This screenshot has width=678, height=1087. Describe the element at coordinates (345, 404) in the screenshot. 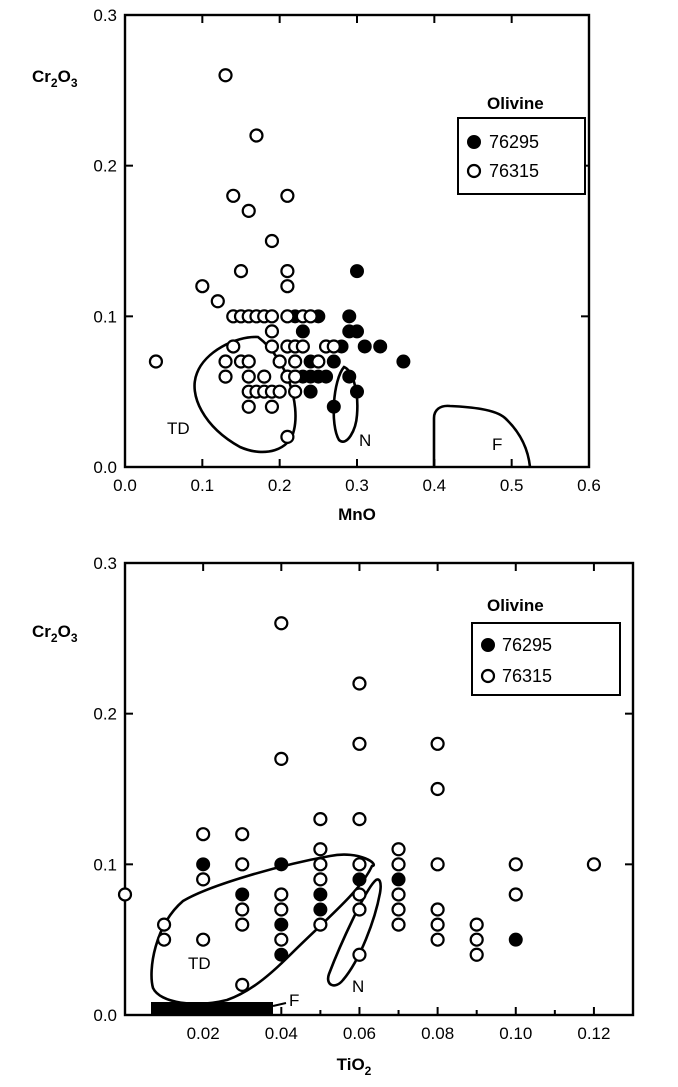

I see `mno-n-region` at that location.